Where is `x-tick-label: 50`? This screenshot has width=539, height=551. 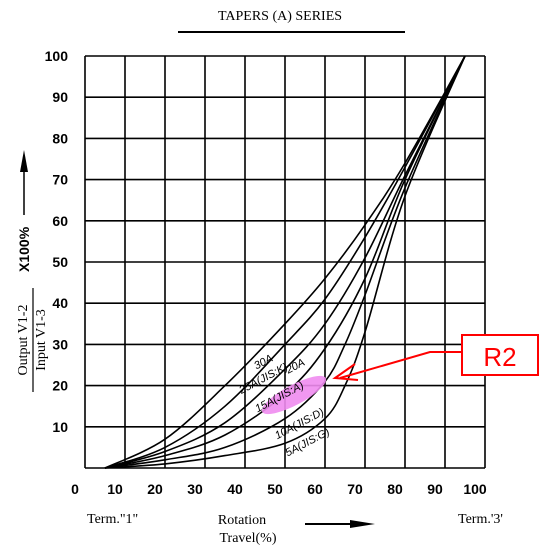 x-tick-label: 50 is located at coordinates (275, 489).